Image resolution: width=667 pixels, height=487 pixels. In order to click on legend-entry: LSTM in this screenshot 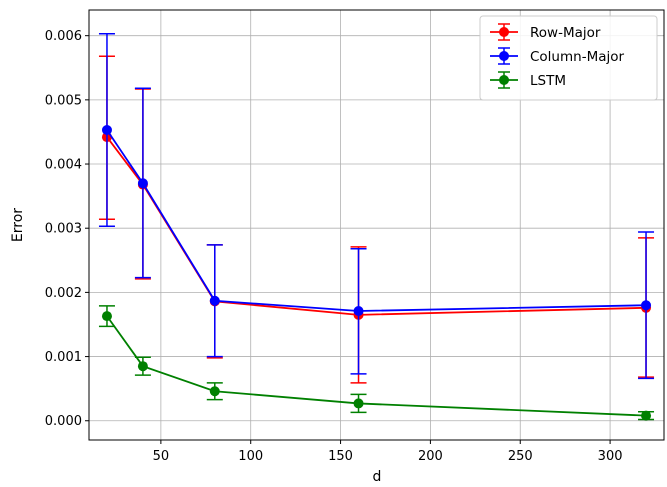, I will do `click(528, 80)`.